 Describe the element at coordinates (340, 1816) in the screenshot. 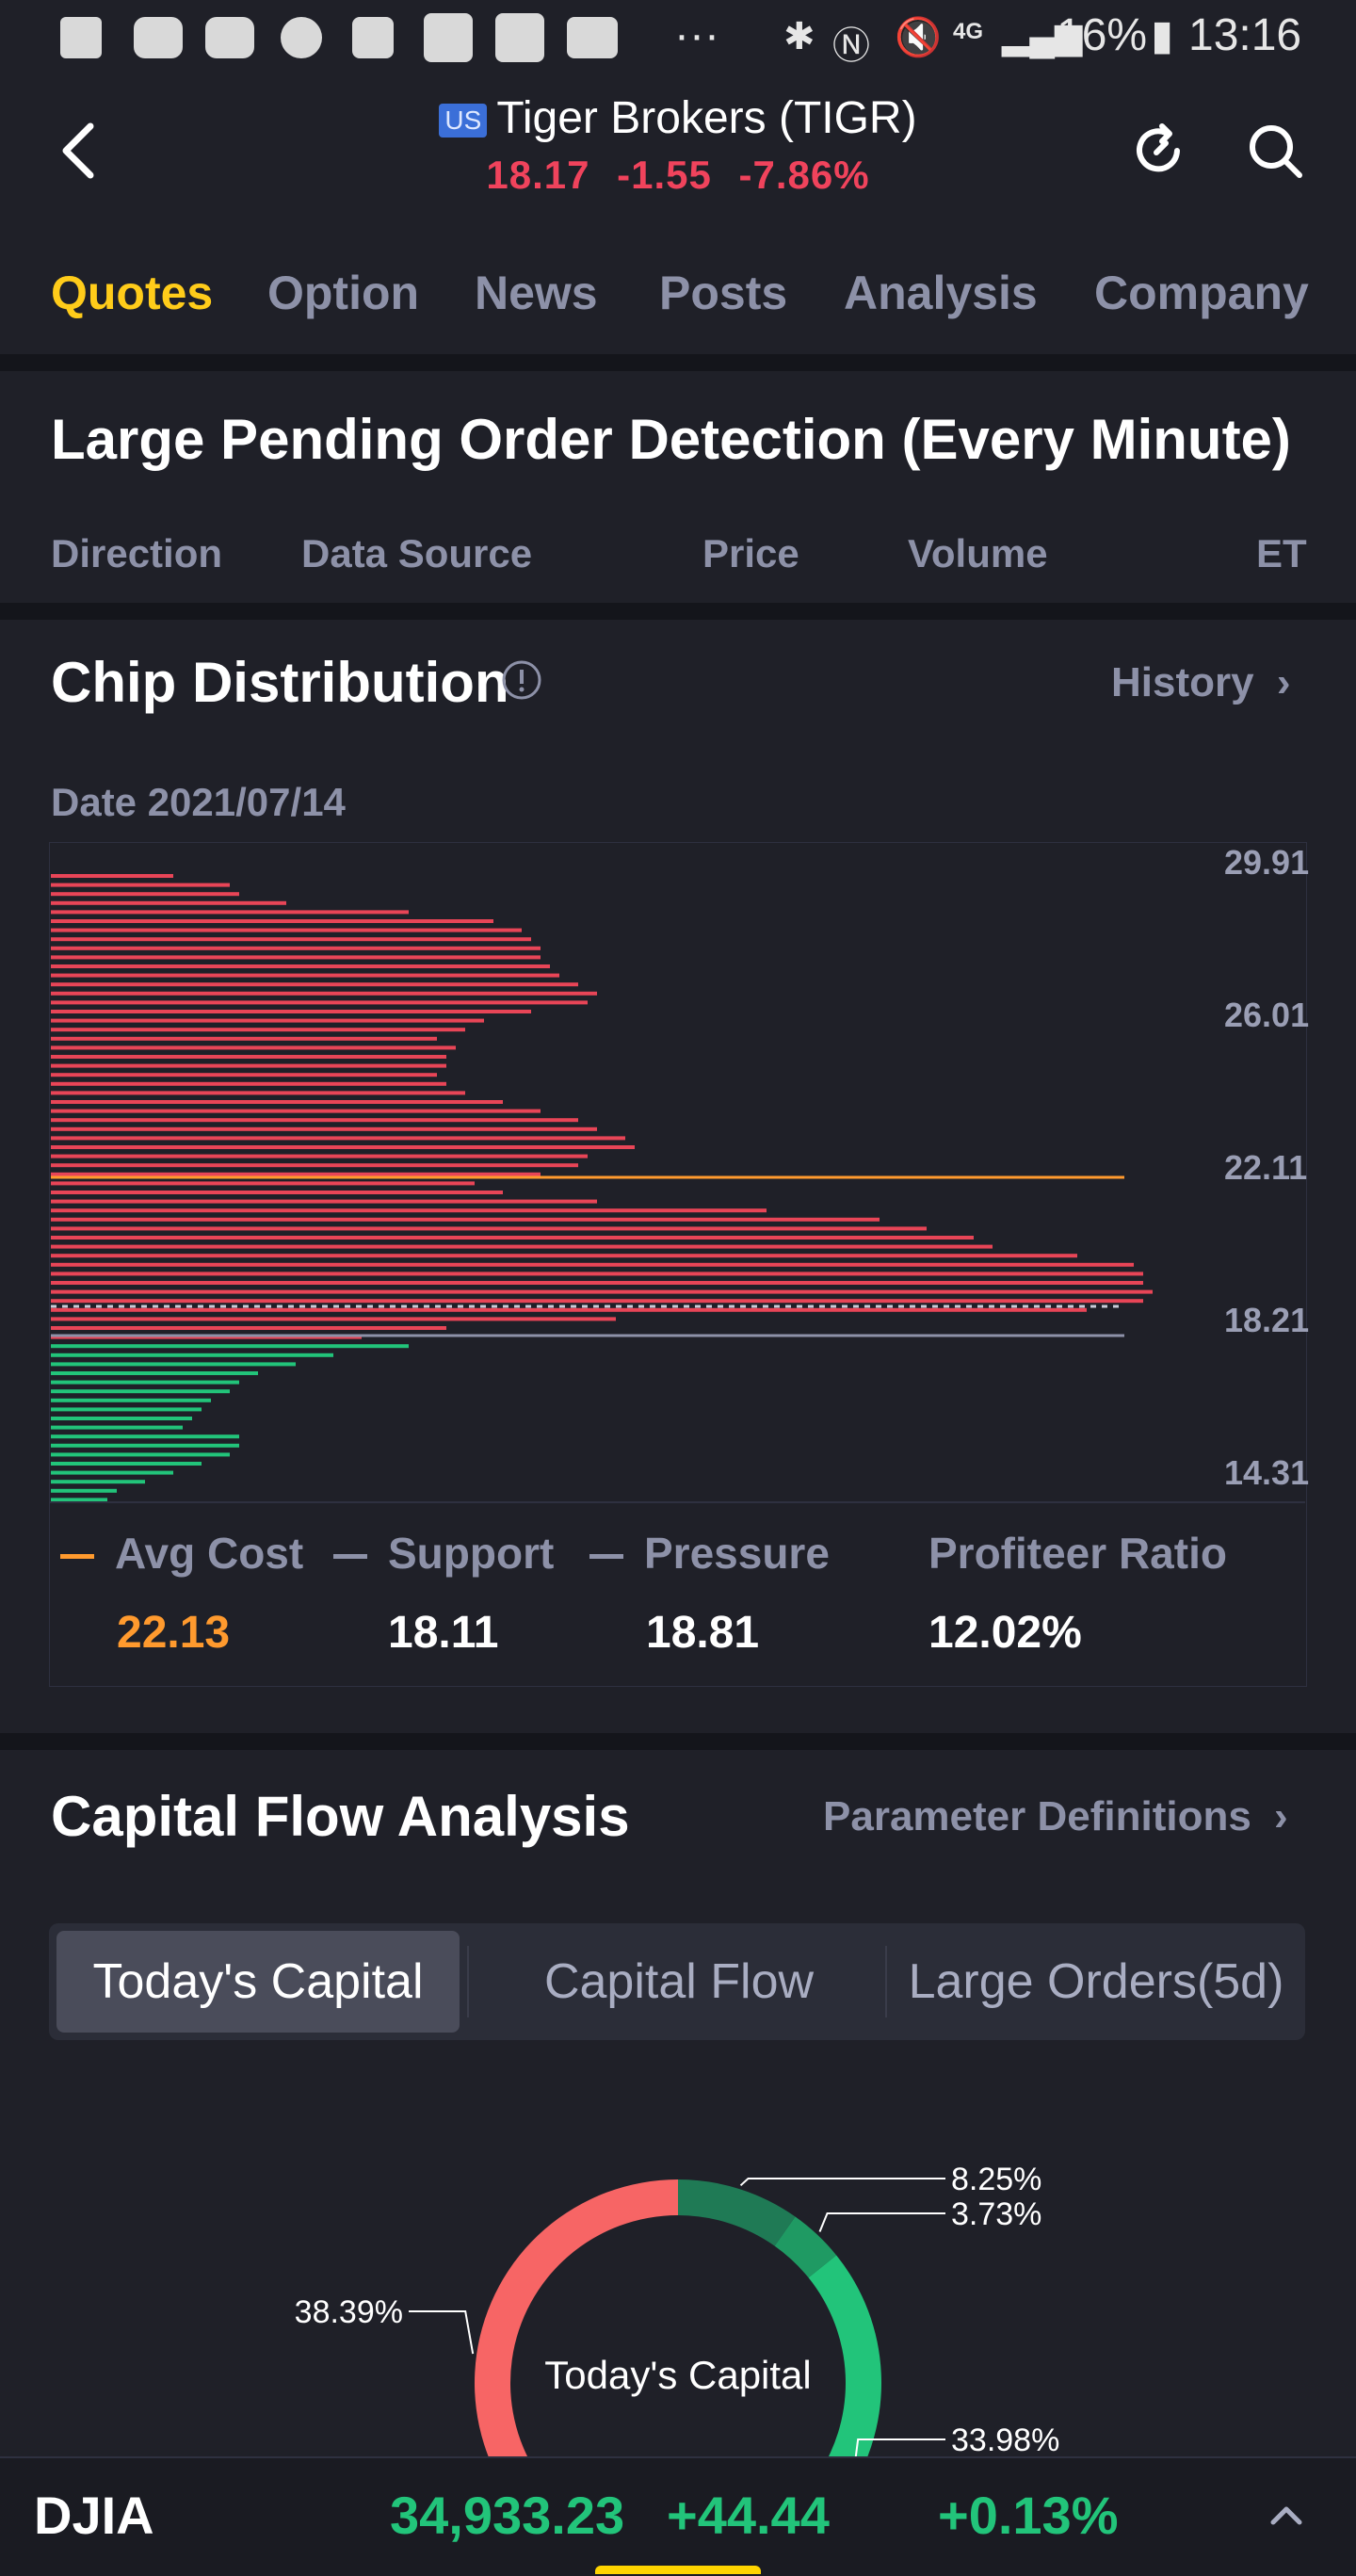

I see `capital-flow-title: Capital Flow Analysis` at that location.